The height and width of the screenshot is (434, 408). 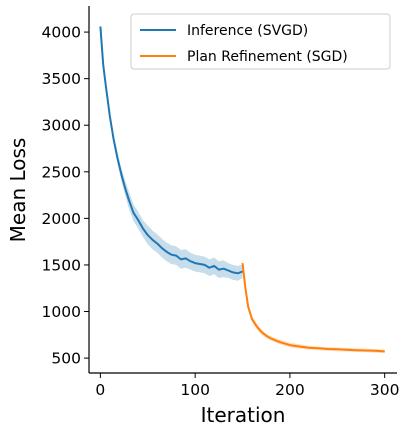 I want to click on legend-label-inference: Inference (SVGD), so click(x=247, y=31).